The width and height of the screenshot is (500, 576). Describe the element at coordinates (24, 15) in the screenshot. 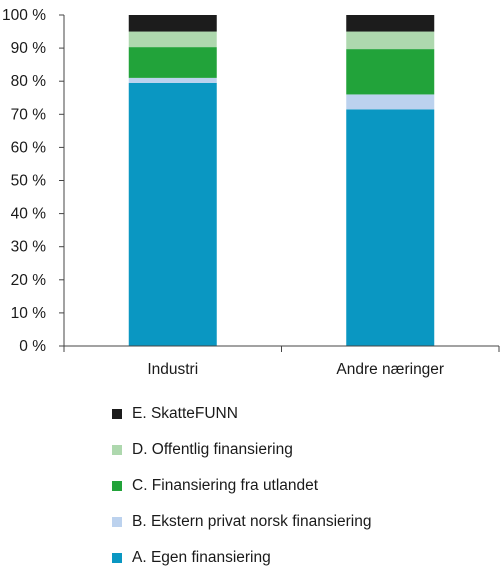

I see `y-tick-label: 100 %` at that location.